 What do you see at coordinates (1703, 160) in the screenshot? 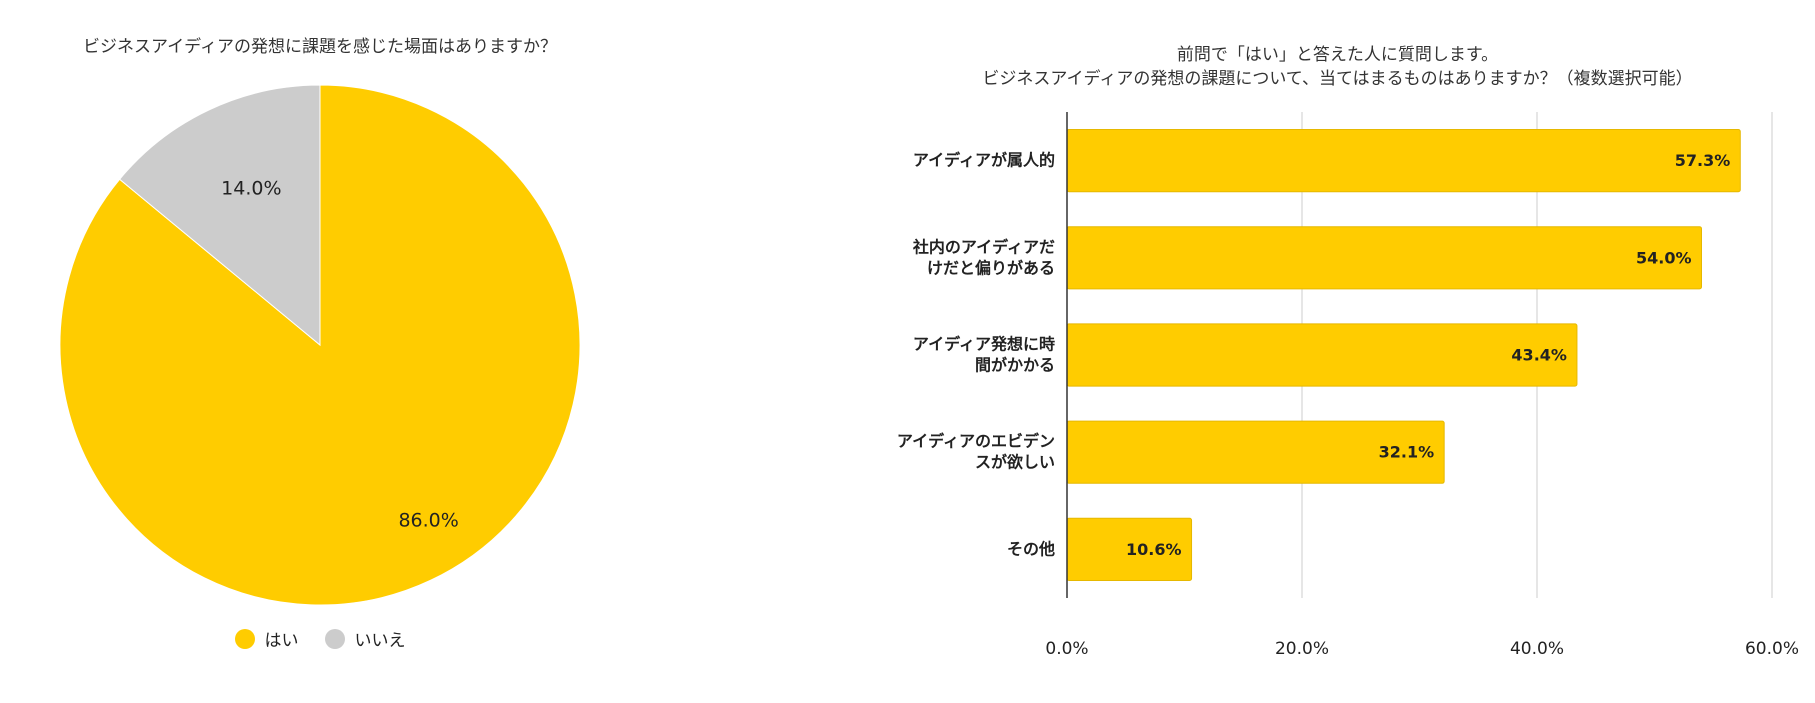
I see `bar-value-label: 57.3%` at bounding box center [1703, 160].